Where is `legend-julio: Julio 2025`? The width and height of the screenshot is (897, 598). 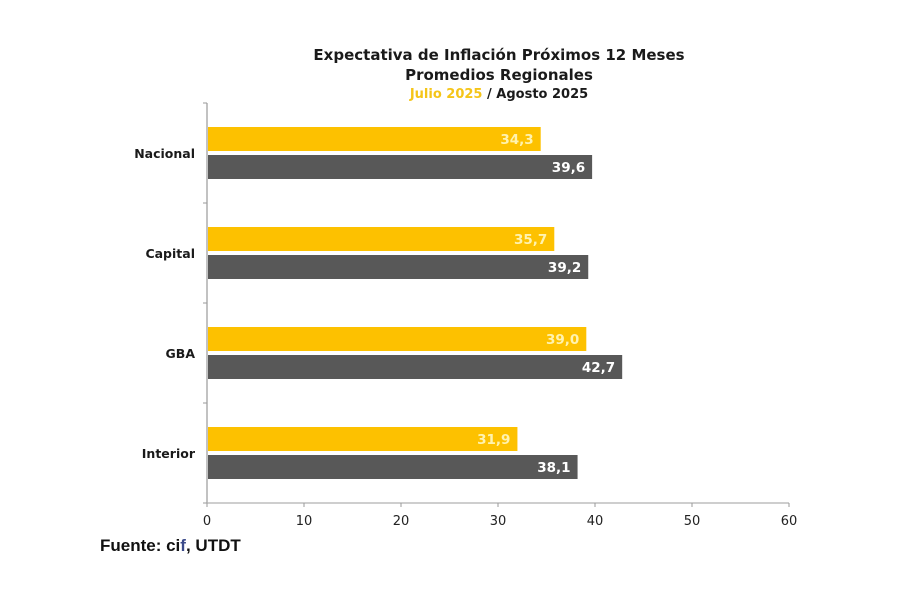
legend-julio: Julio 2025 is located at coordinates (446, 94).